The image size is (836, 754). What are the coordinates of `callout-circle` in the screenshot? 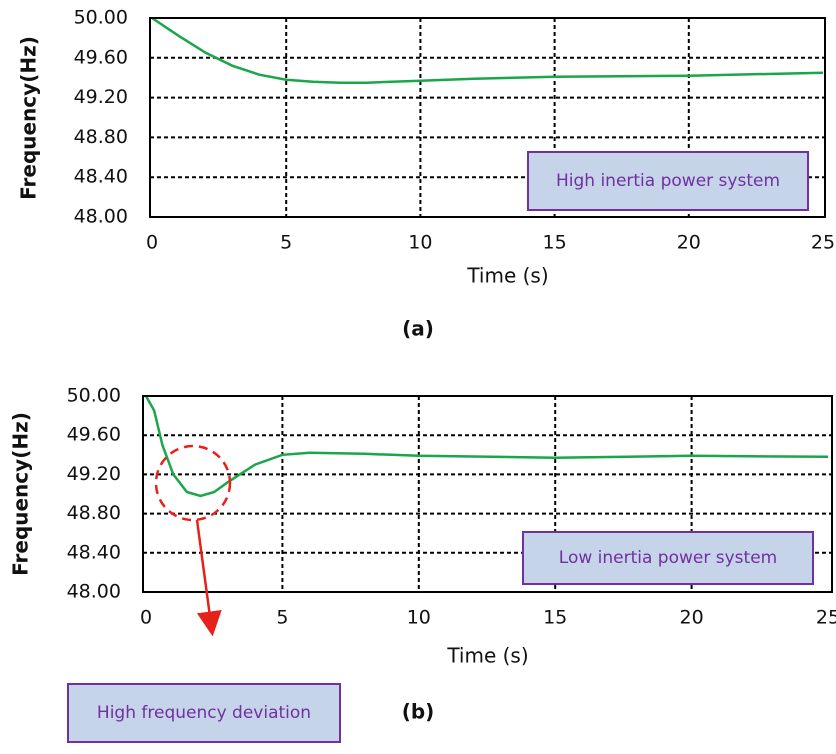 It's located at (193, 483).